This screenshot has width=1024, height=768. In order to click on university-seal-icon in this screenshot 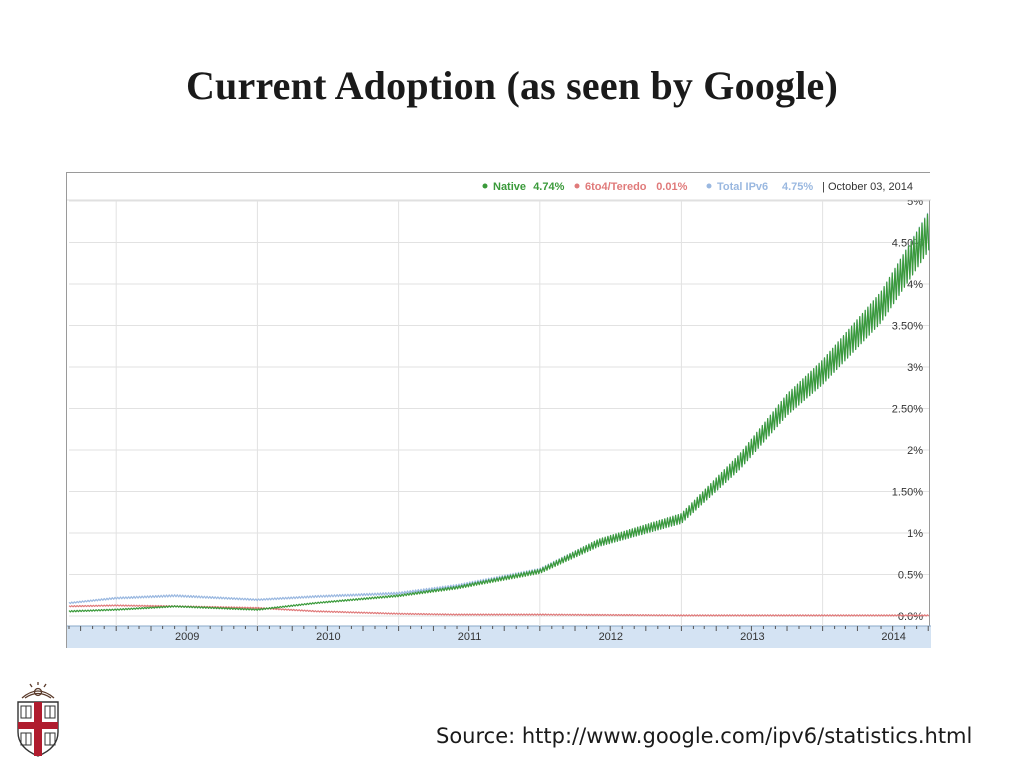, I will do `click(38, 719)`.